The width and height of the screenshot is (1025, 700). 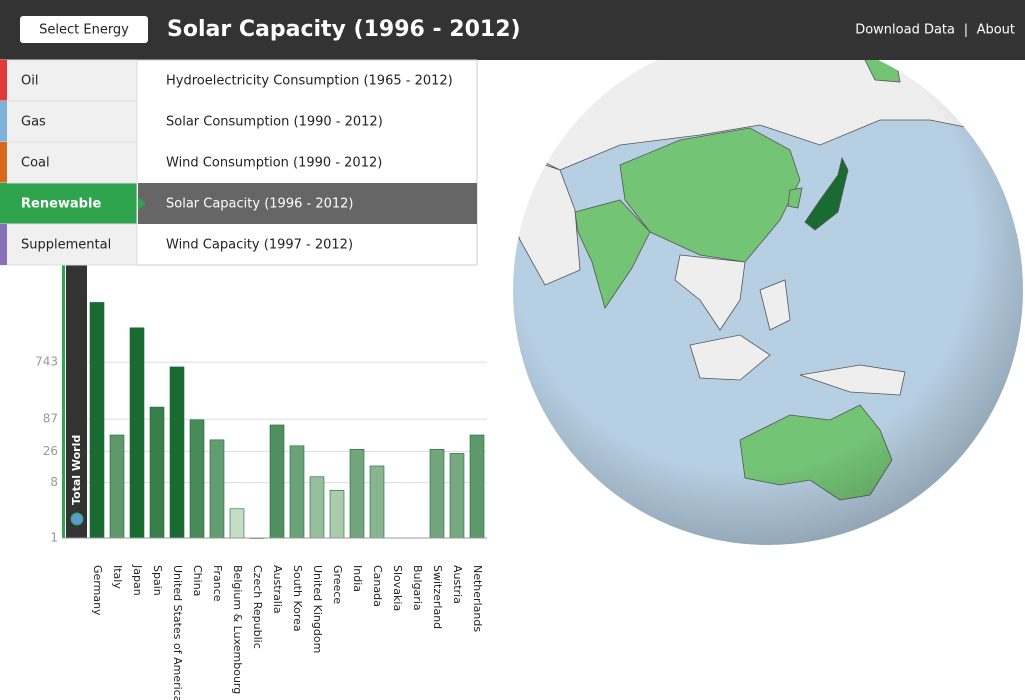 What do you see at coordinates (61, 204) in the screenshot?
I see `energy-label: Renewable` at bounding box center [61, 204].